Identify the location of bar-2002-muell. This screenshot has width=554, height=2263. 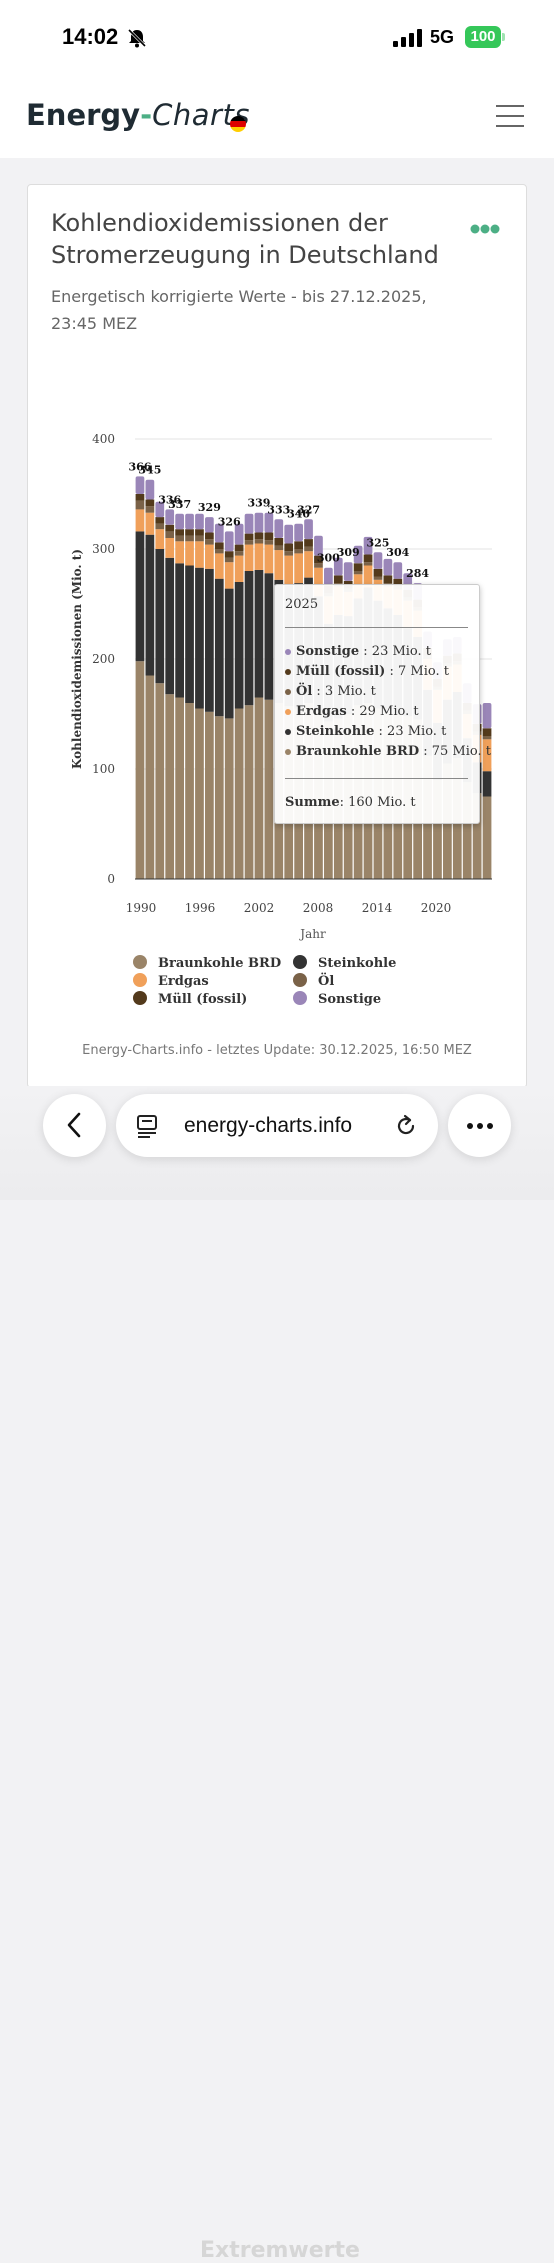
(259, 536).